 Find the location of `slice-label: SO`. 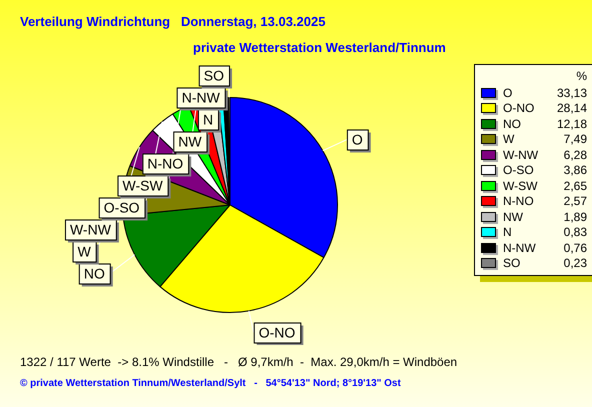

slice-label: SO is located at coordinates (214, 75).